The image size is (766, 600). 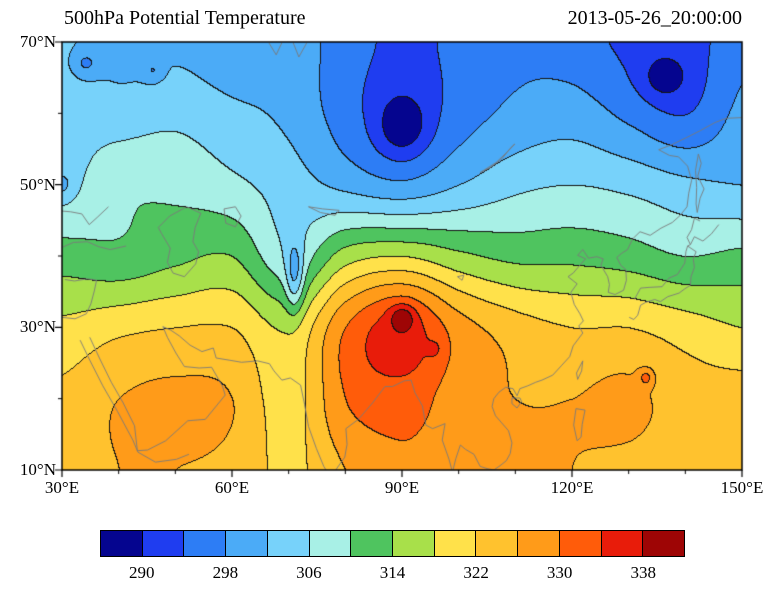 What do you see at coordinates (185, 18) in the screenshot?
I see `chart-title: 500hPa Potential Temperature` at bounding box center [185, 18].